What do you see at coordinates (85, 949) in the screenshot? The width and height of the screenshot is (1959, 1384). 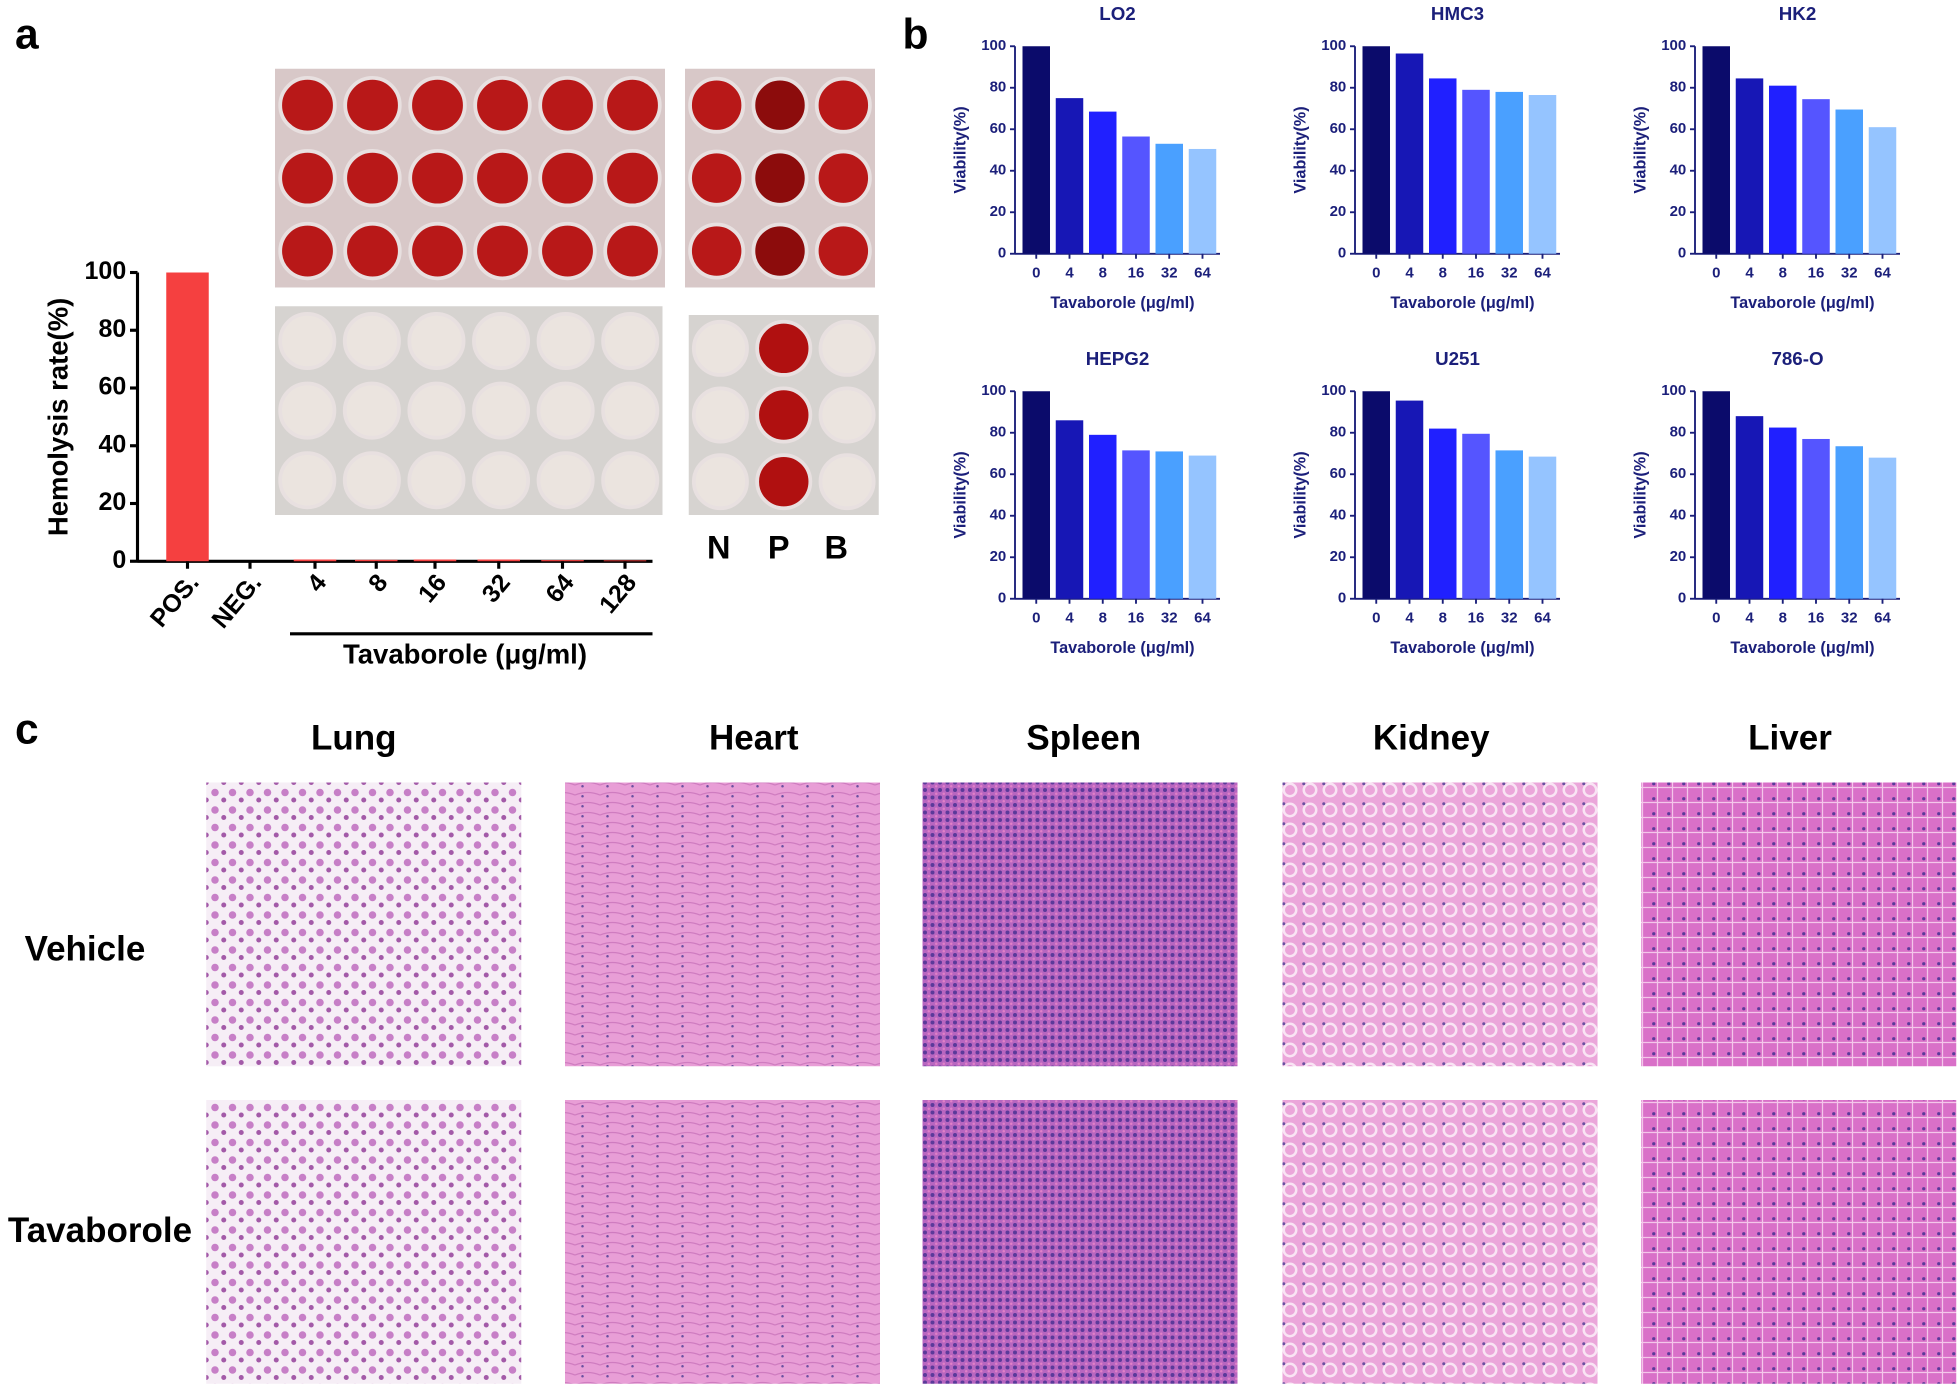 I see `group-label: Vehicle` at bounding box center [85, 949].